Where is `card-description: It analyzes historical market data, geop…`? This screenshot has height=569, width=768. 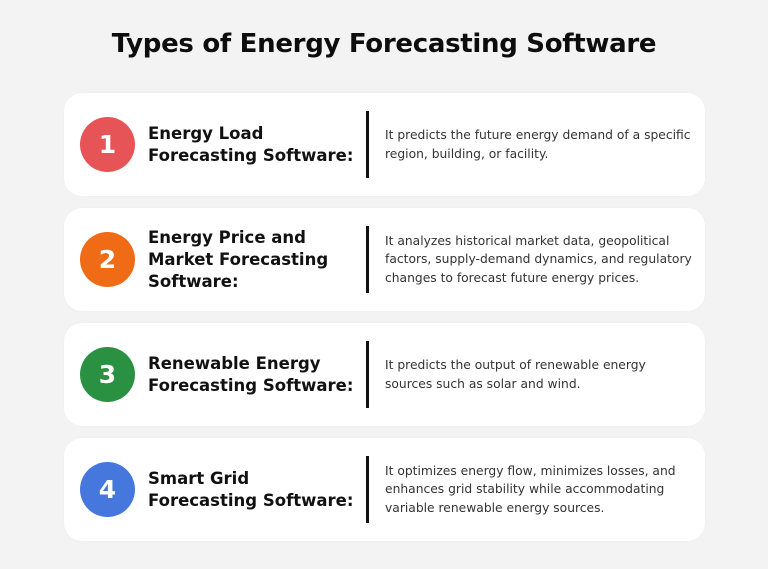 card-description: It analyzes historical market data, geop… is located at coordinates (538, 259).